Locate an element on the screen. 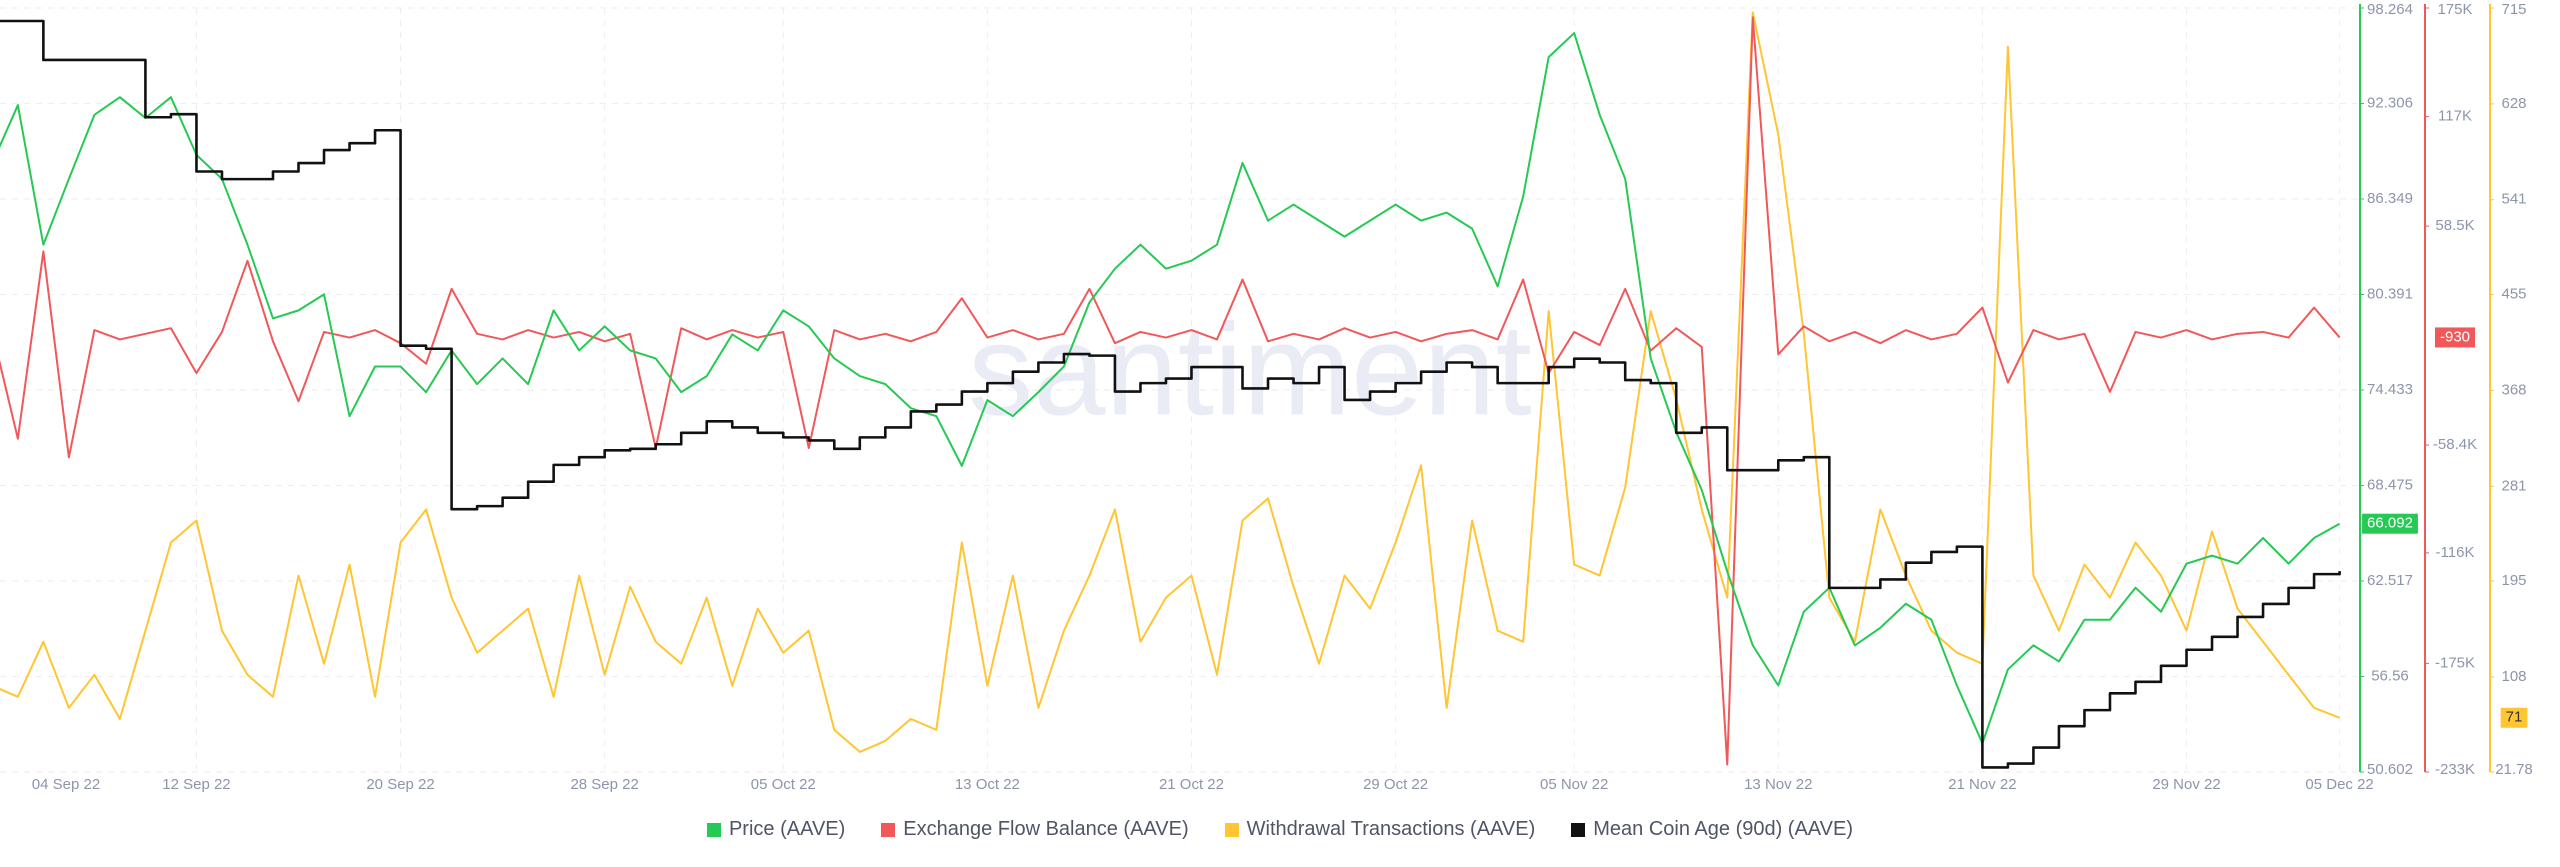  x-tick-label: 29 Nov 22 is located at coordinates (2186, 784).